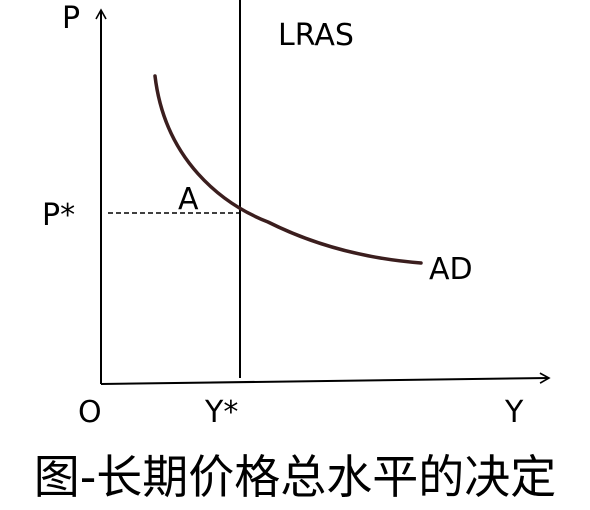 The image size is (590, 510). I want to click on equilibrium-point-label: A, so click(188, 199).